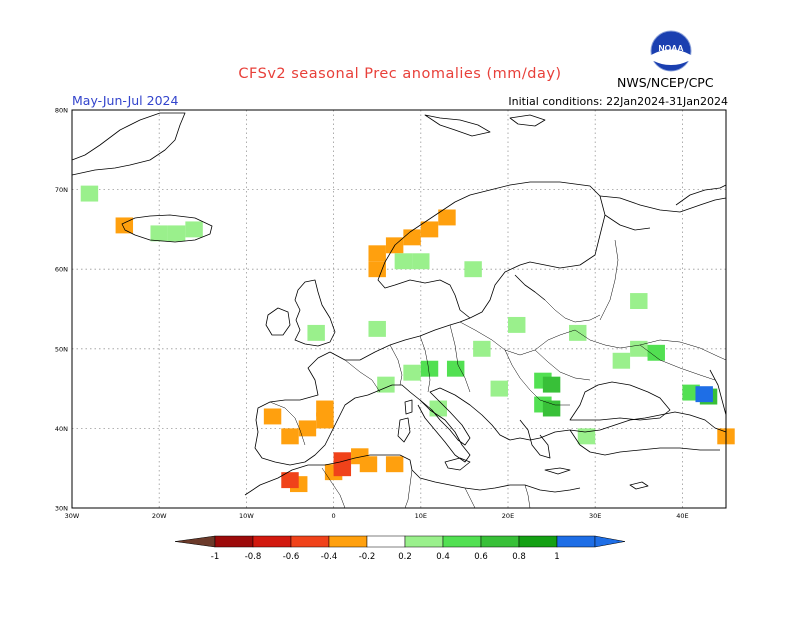  Describe the element at coordinates (385, 557) in the screenshot. I see `colorbar-tick-labels: -1 -0.8 -0.6 -0.4 -0.2 0.2 0.4 0.6 0.8 1` at that location.